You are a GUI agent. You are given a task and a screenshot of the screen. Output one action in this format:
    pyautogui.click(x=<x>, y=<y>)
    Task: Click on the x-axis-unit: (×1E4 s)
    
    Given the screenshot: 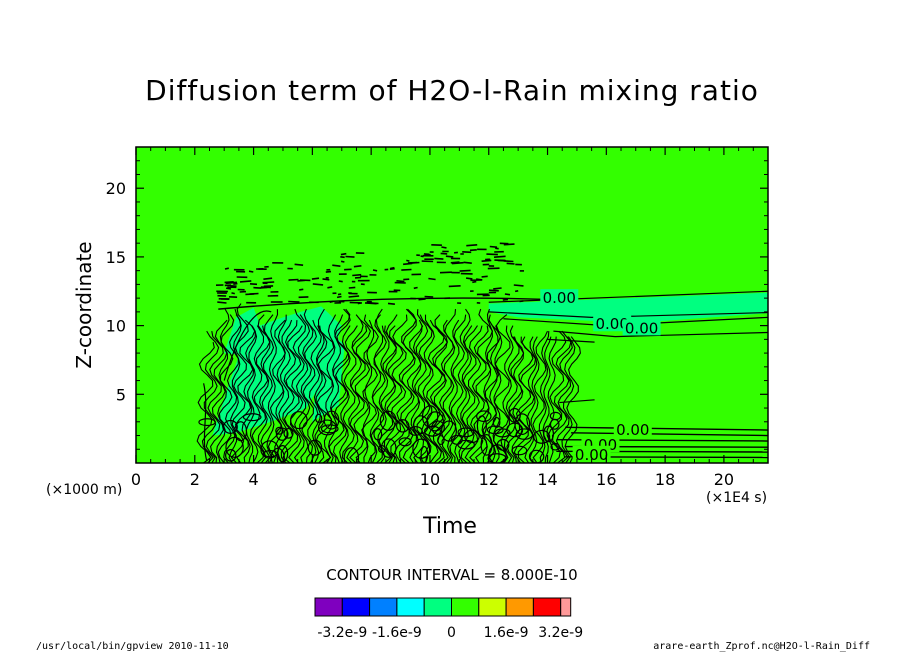 What is the action you would take?
    pyautogui.click(x=737, y=498)
    